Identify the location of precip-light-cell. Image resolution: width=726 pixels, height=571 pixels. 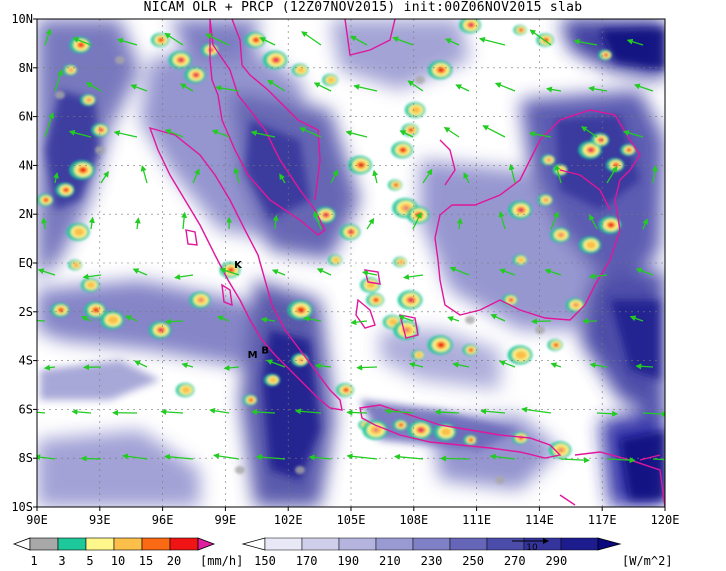
(500, 480).